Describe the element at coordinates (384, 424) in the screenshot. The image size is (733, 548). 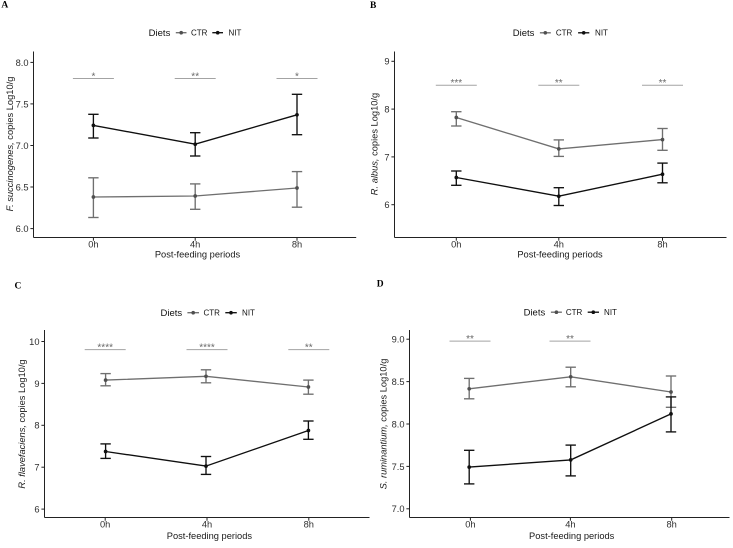
I see `svg-text: S. ruminantium, copies Log10/g` at that location.